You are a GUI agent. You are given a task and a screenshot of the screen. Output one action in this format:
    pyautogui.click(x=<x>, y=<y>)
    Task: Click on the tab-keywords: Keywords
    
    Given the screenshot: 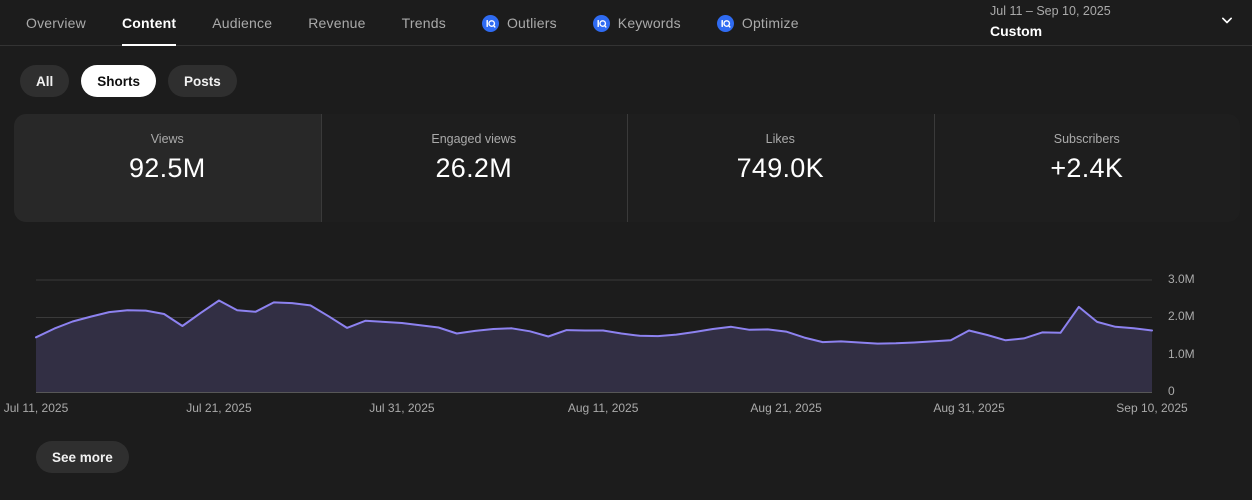 What is the action you would take?
    pyautogui.click(x=637, y=23)
    